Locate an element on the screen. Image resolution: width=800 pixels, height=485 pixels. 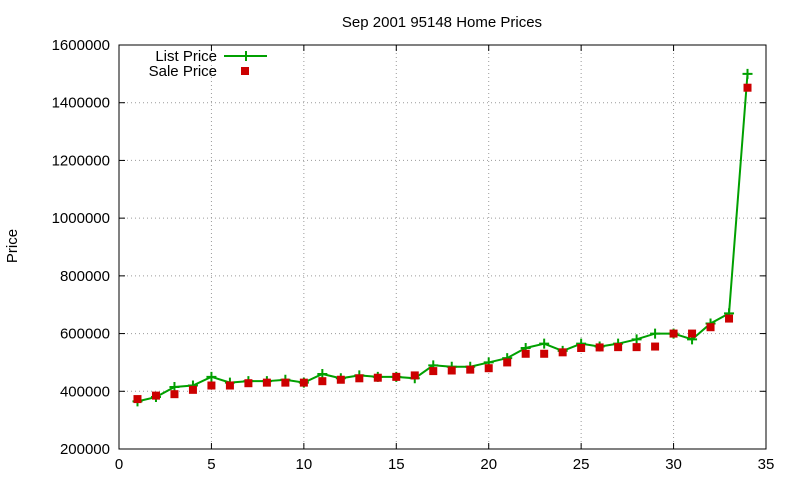
x-tick-label: 20 is located at coordinates (488, 464).